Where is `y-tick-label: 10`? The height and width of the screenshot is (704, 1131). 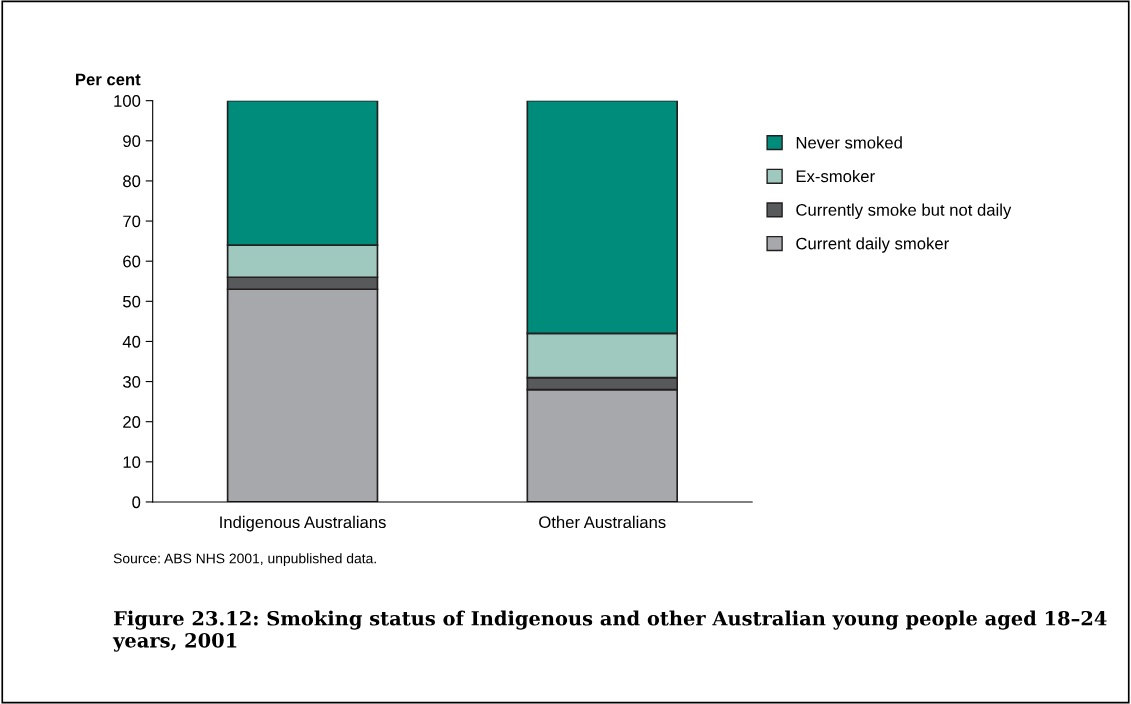
y-tick-label: 10 is located at coordinates (132, 462).